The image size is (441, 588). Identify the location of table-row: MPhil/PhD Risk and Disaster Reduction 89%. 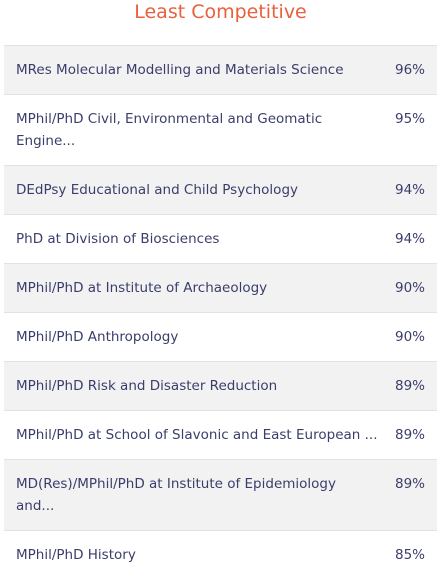
(220, 385).